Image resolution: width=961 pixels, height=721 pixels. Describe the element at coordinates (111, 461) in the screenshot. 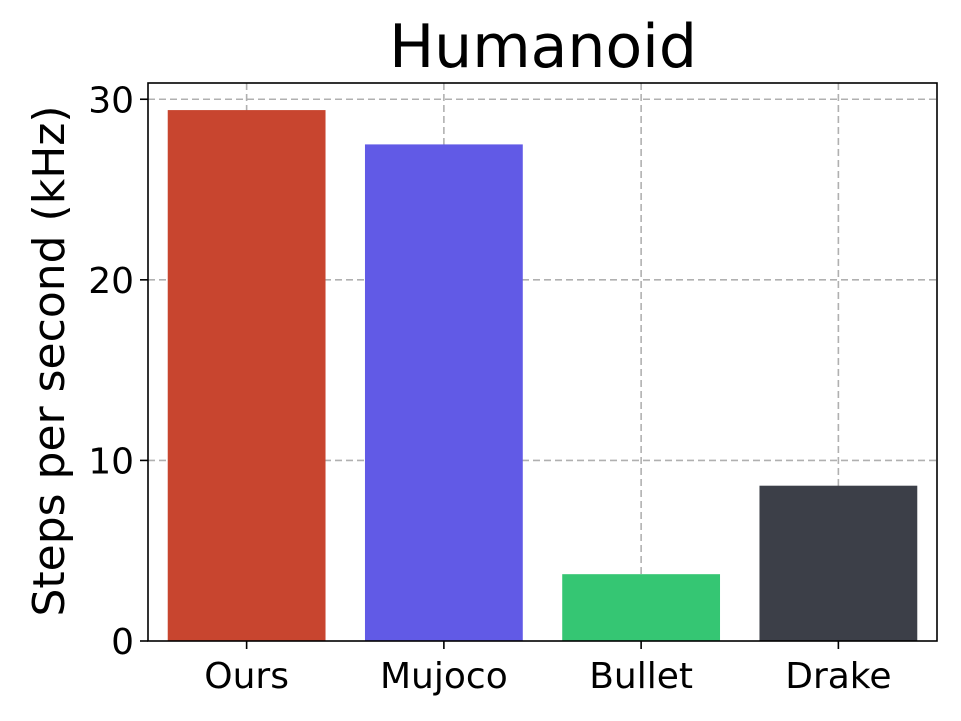

I see `y-tick-label: 10` at that location.